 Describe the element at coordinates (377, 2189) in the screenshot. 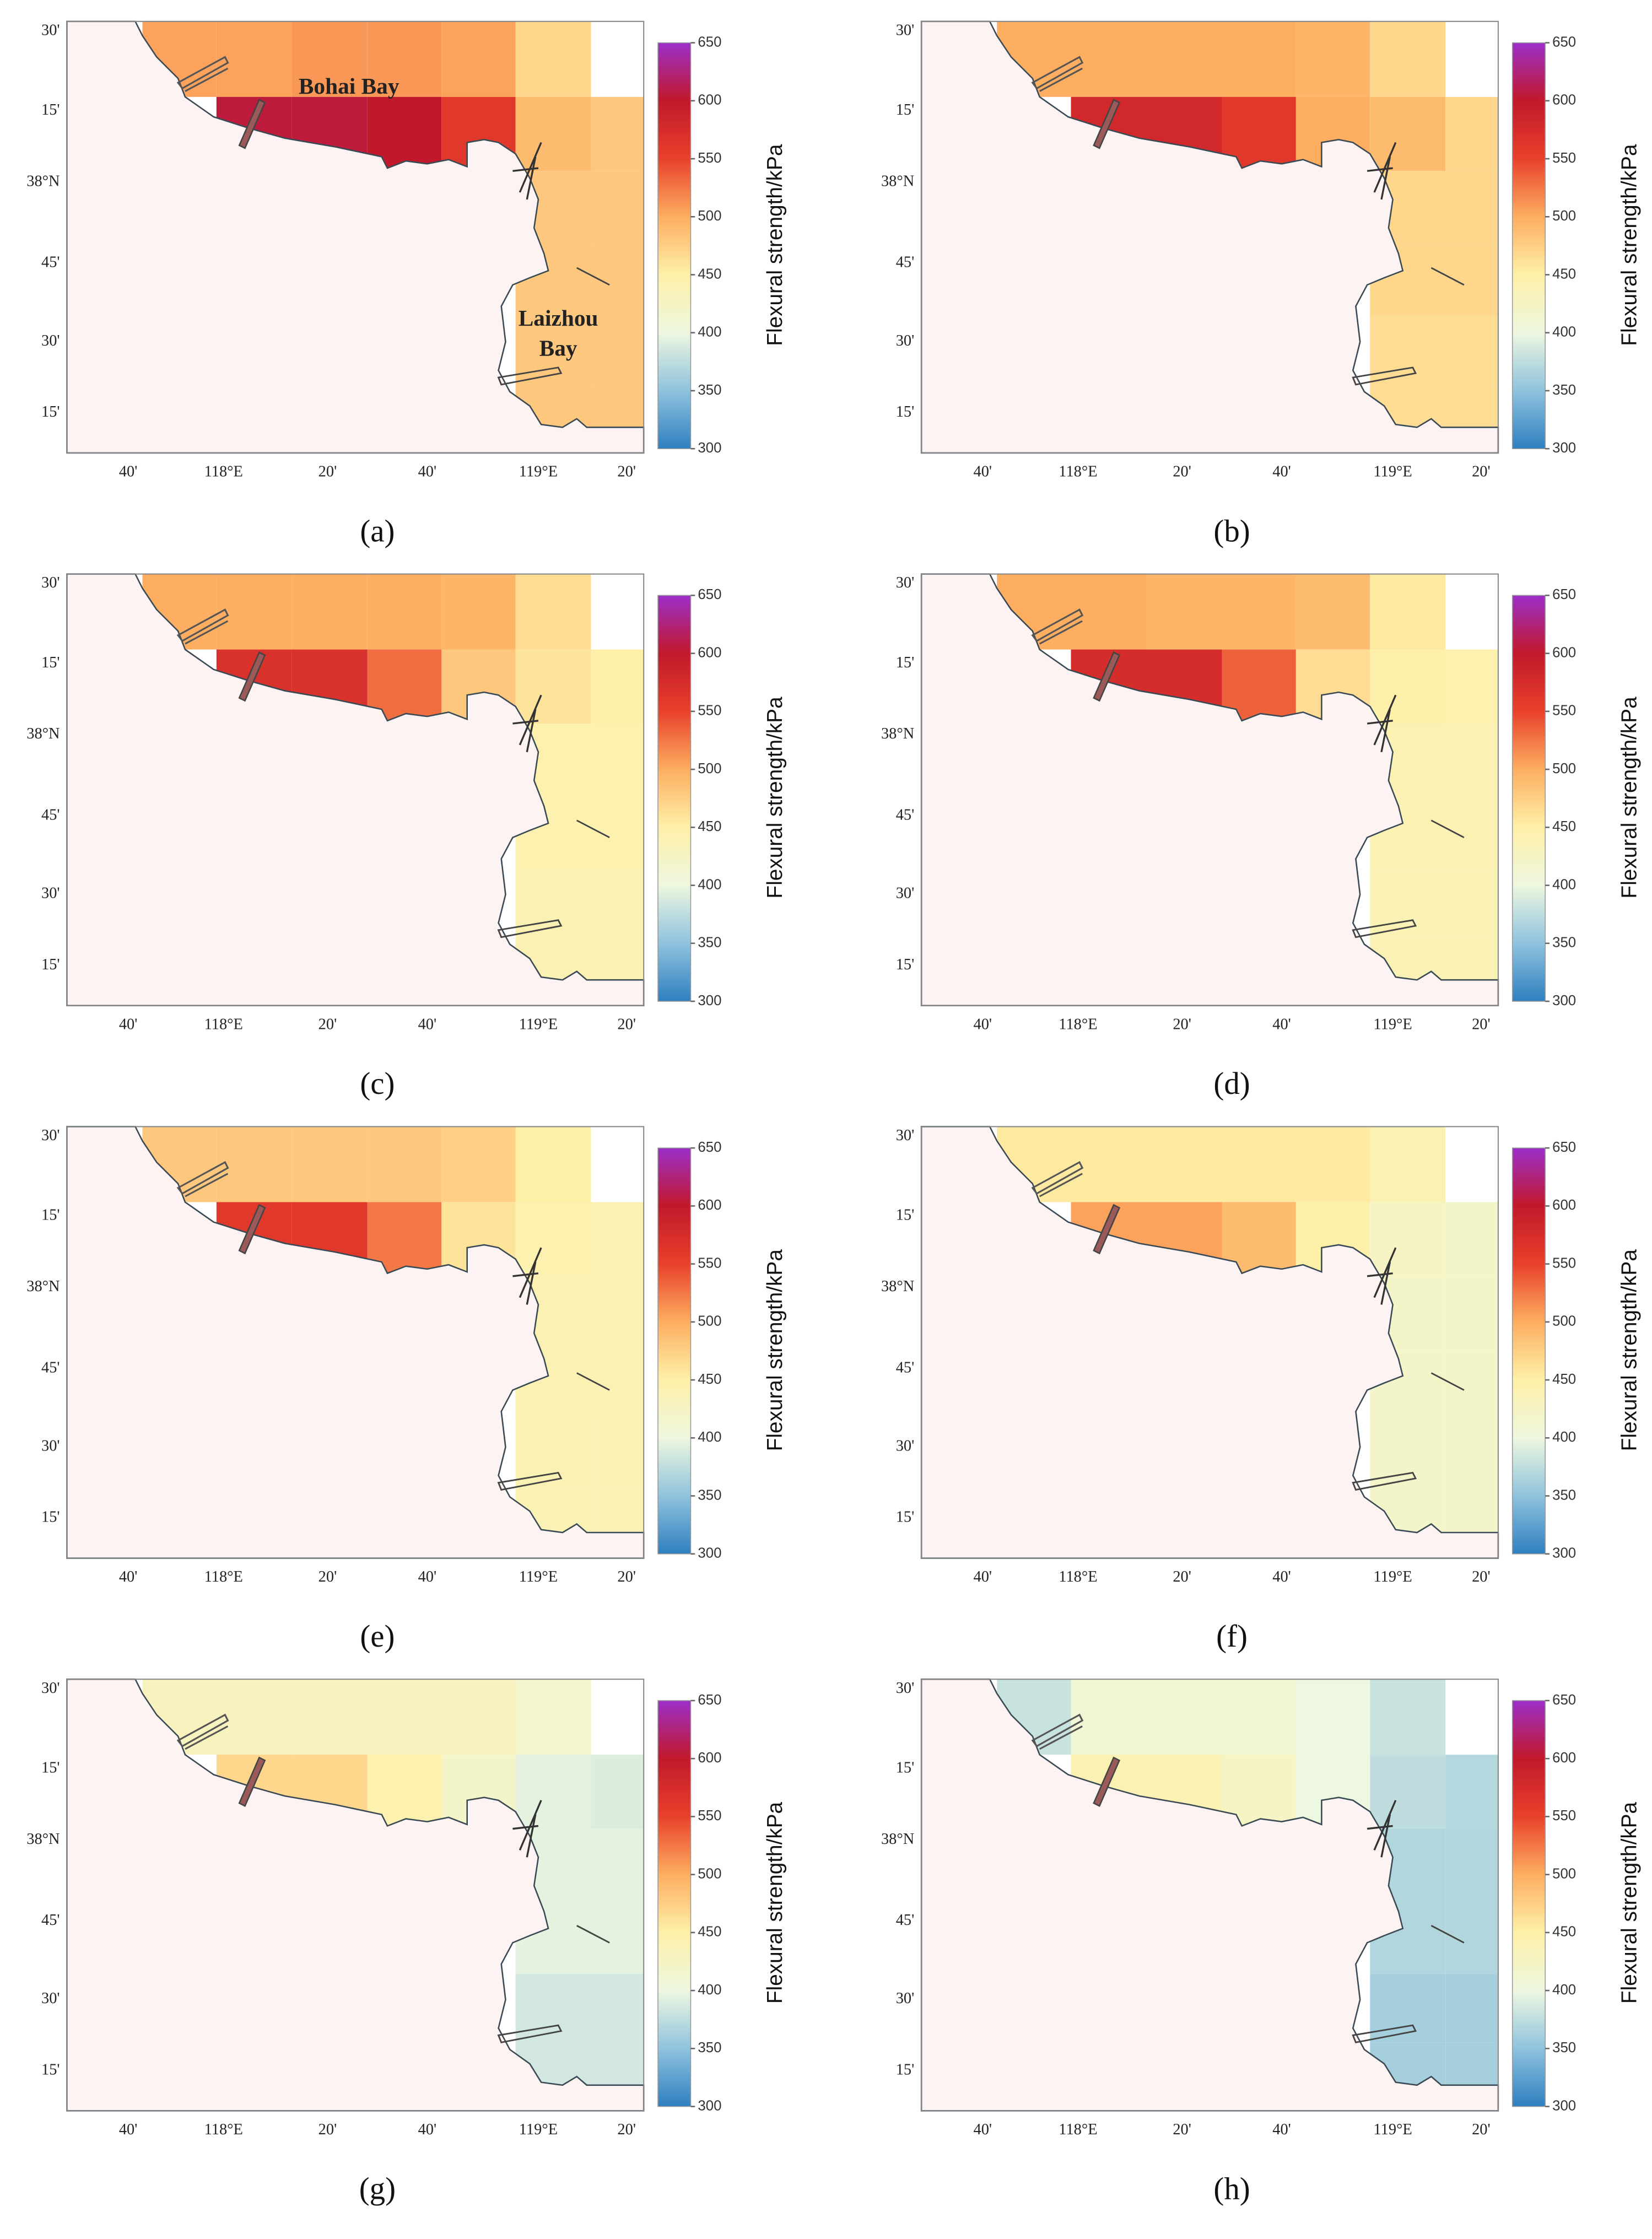

I see `panel-label: (g)` at that location.